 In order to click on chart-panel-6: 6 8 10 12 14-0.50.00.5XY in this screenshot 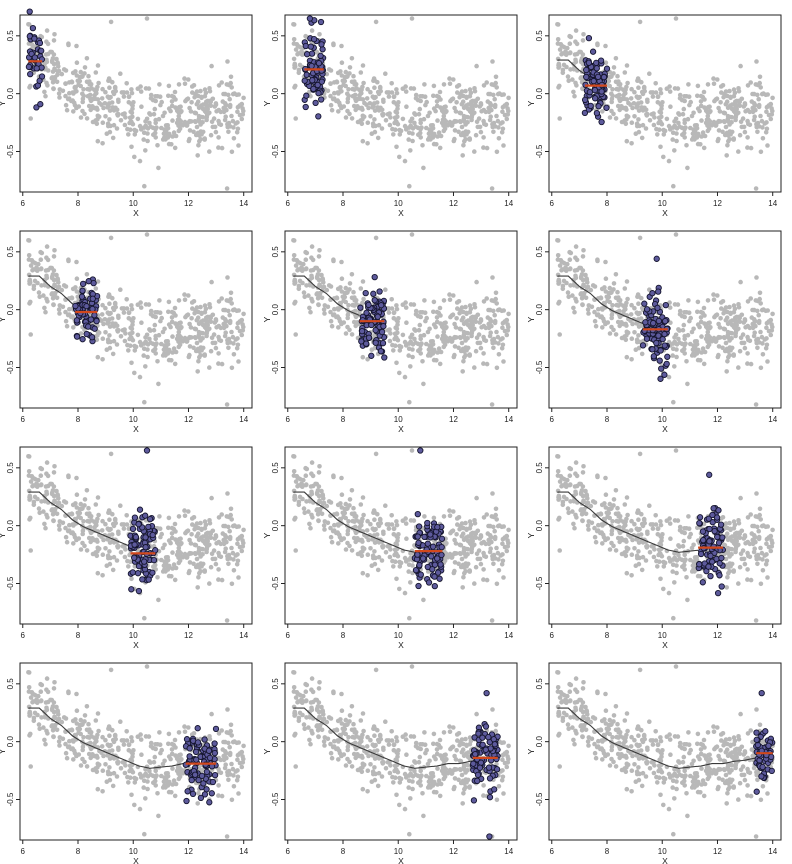, I will do `click(654, 332)`.